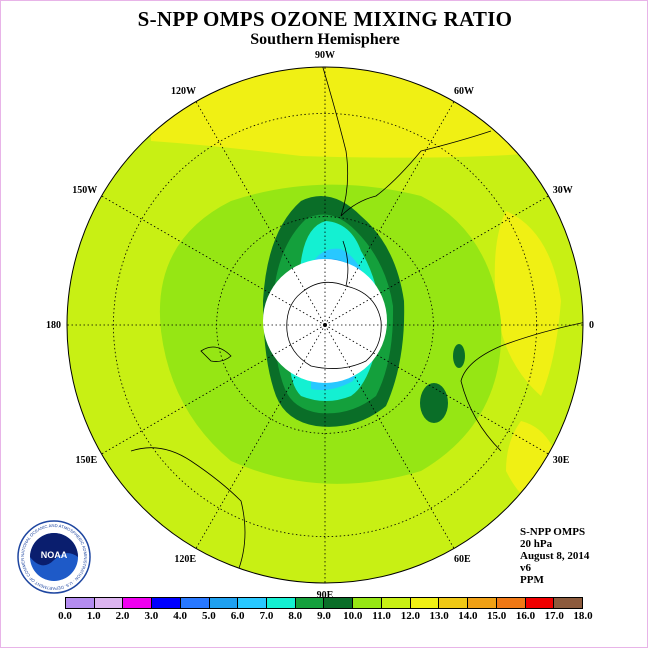  Describe the element at coordinates (345, 263) in the screenshot. I see `antarctic-peninsula` at that location.